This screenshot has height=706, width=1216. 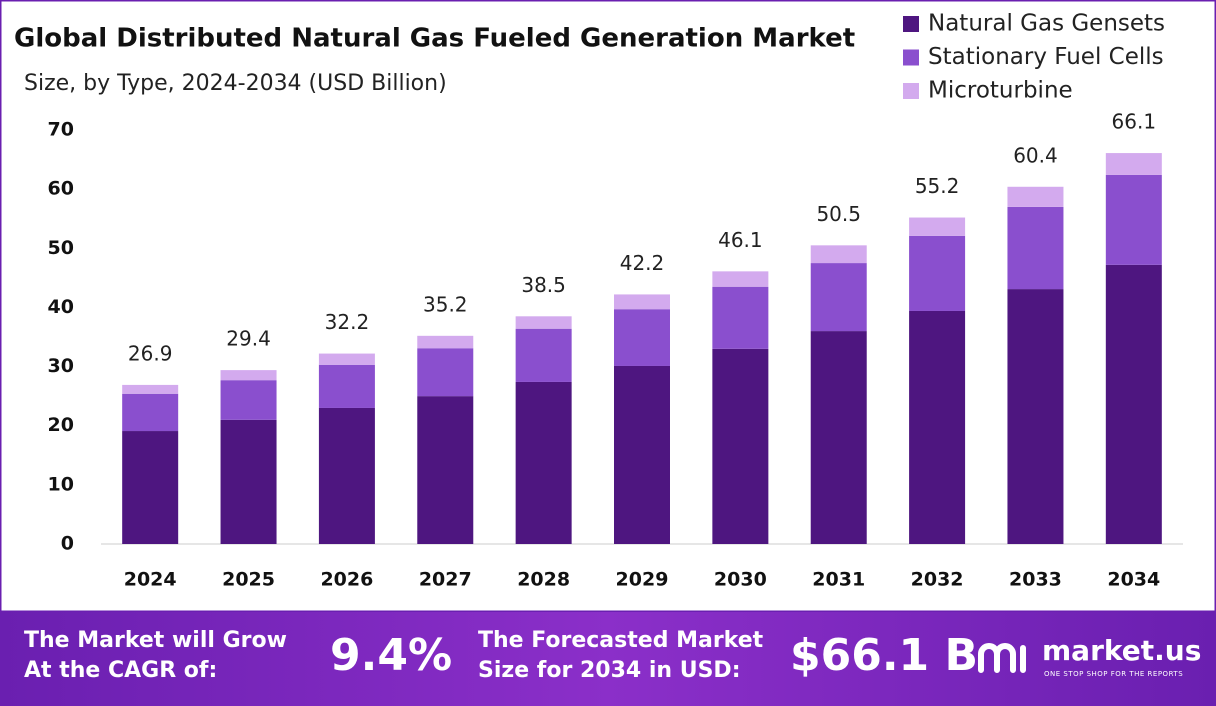 What do you see at coordinates (1002, 658) in the screenshot?
I see `logo-icon` at bounding box center [1002, 658].